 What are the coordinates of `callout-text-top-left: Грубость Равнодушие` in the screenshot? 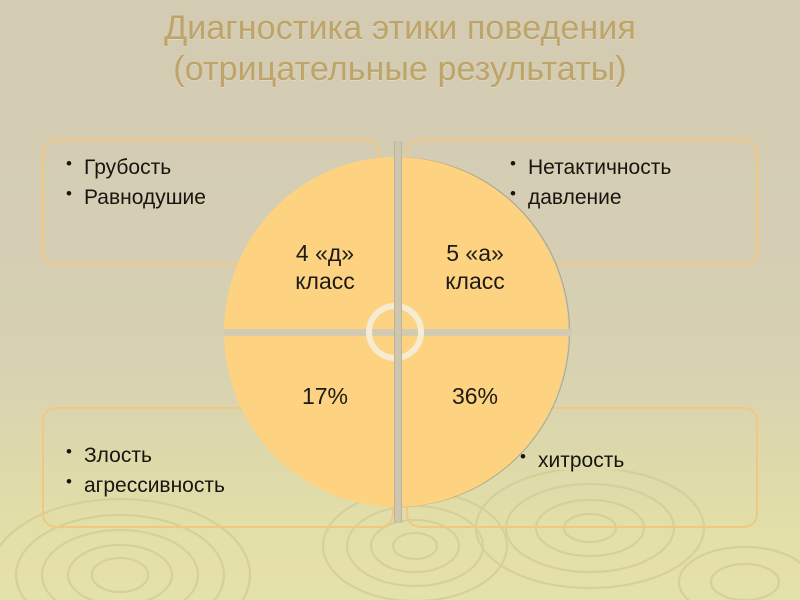 It's located at (211, 202).